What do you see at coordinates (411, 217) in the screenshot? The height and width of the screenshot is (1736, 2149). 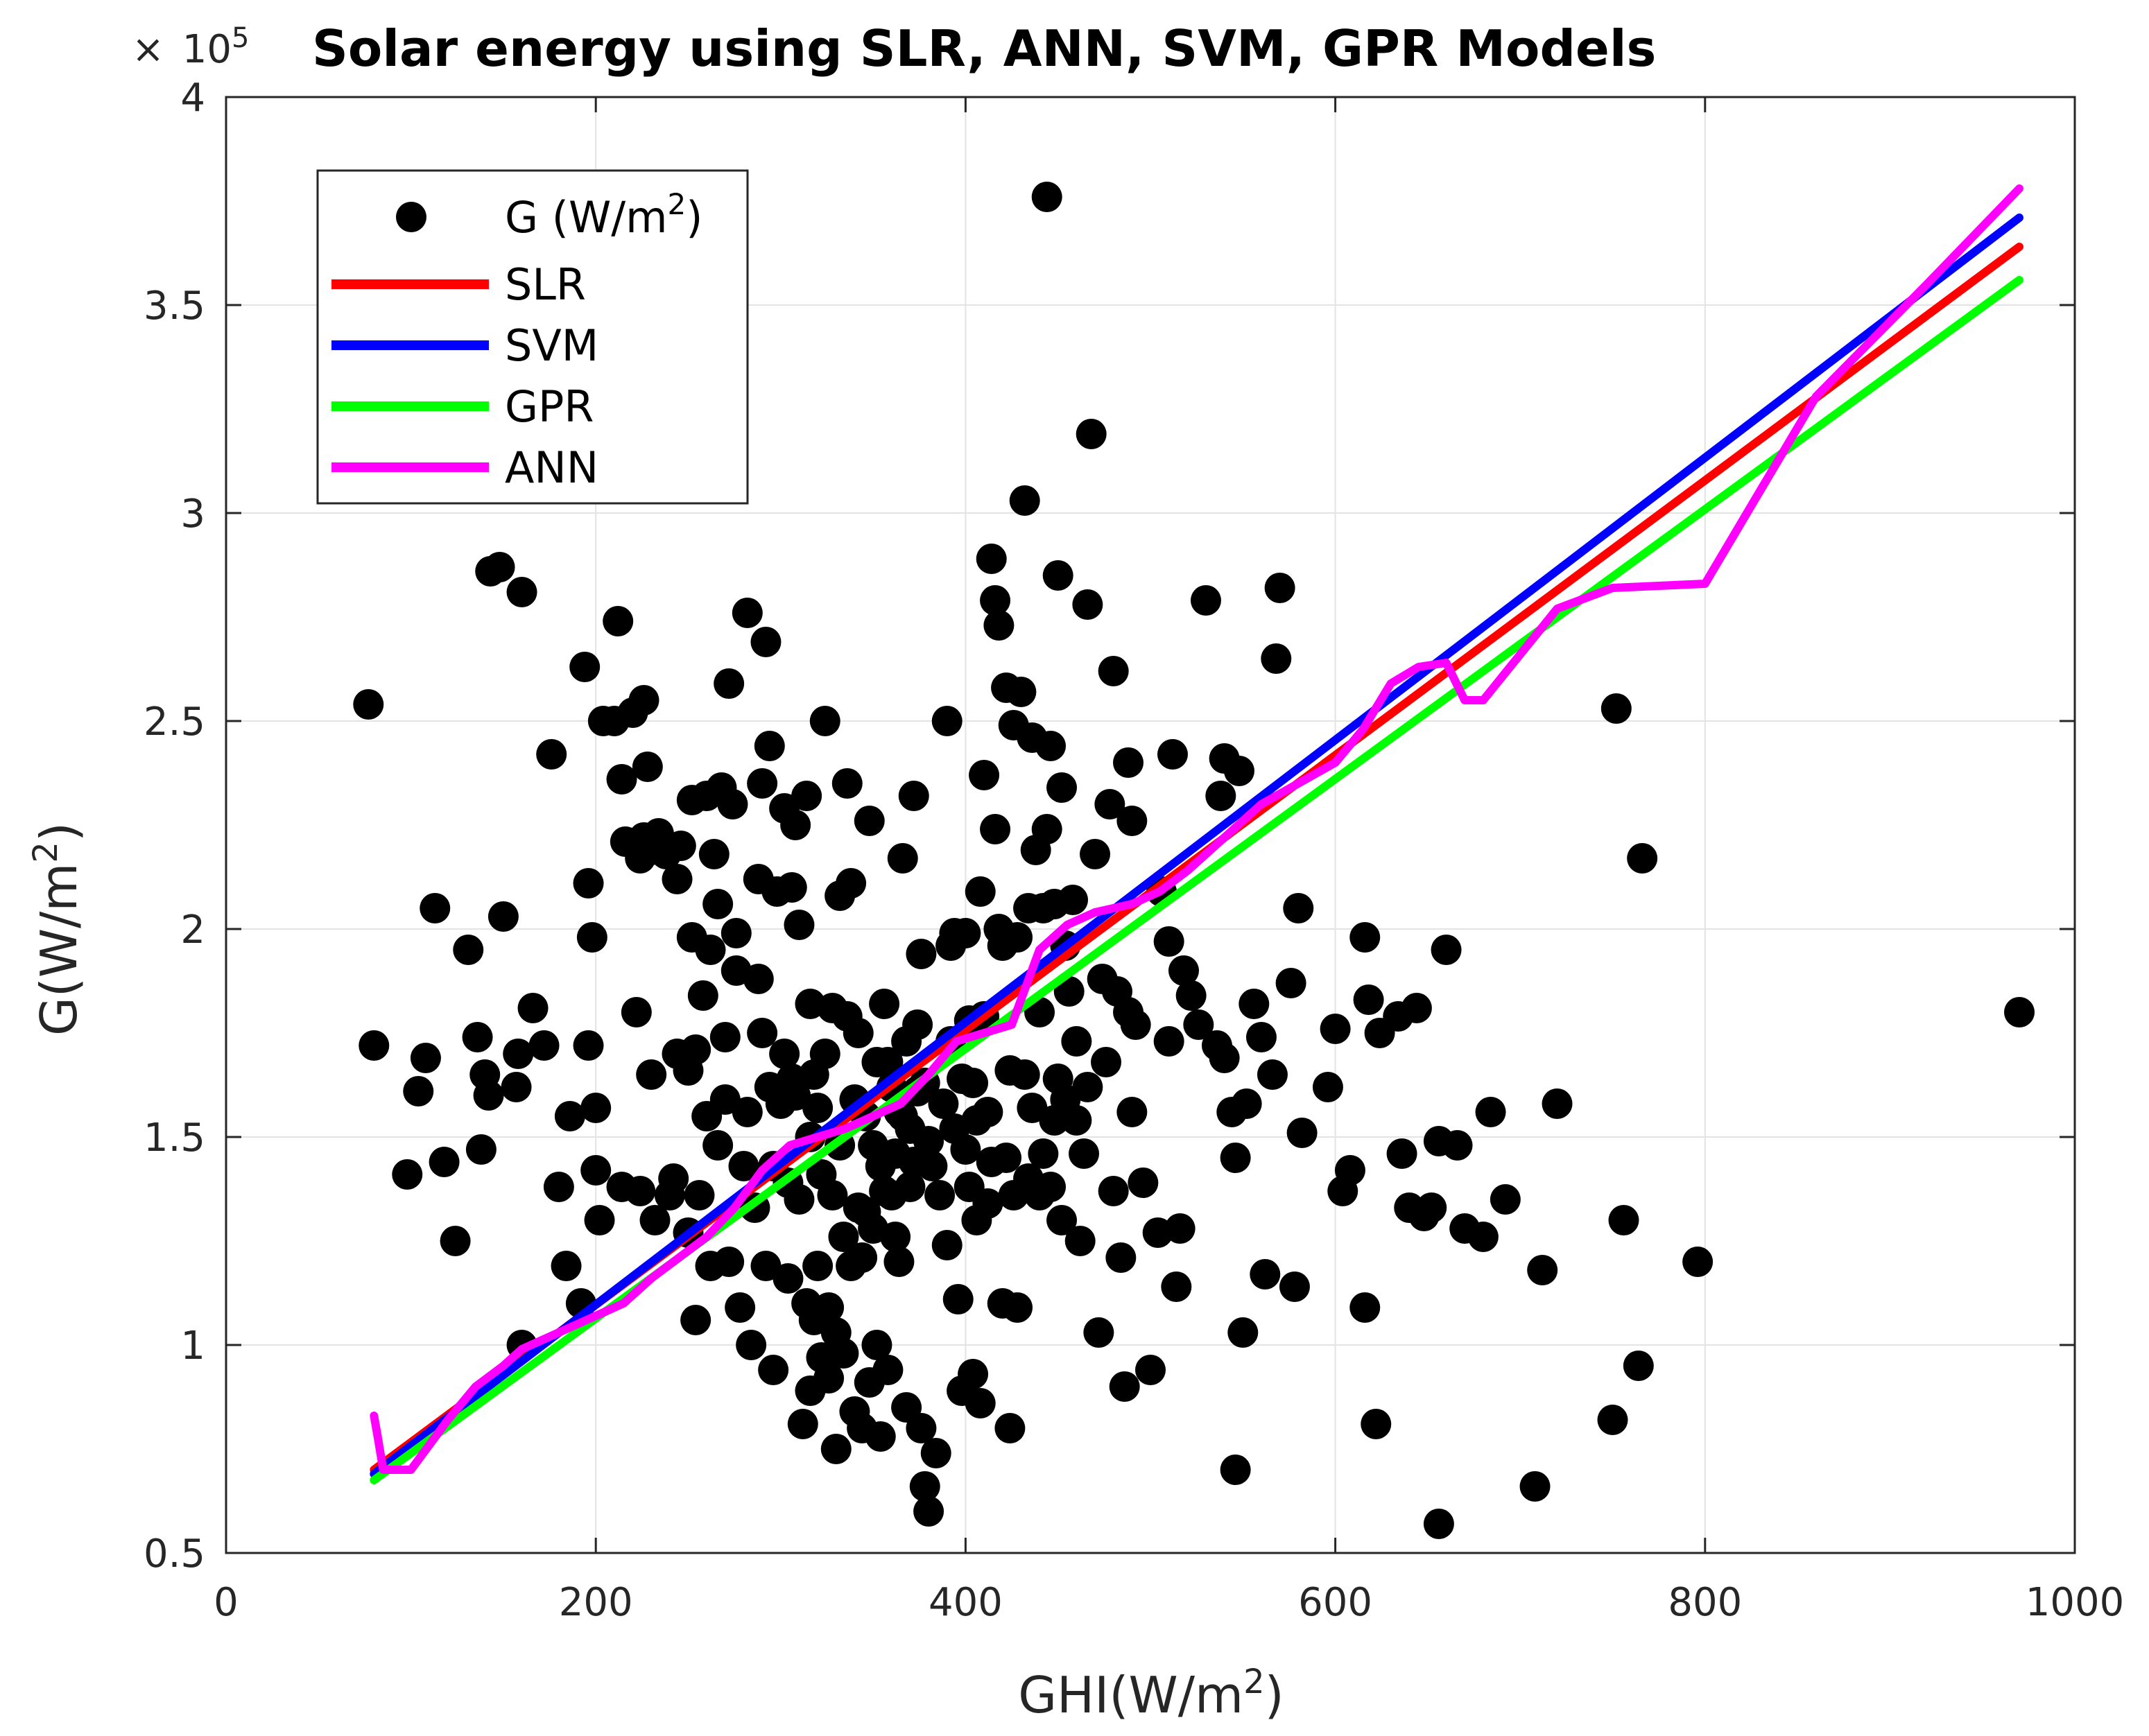 I see `legend-marker-g` at bounding box center [411, 217].